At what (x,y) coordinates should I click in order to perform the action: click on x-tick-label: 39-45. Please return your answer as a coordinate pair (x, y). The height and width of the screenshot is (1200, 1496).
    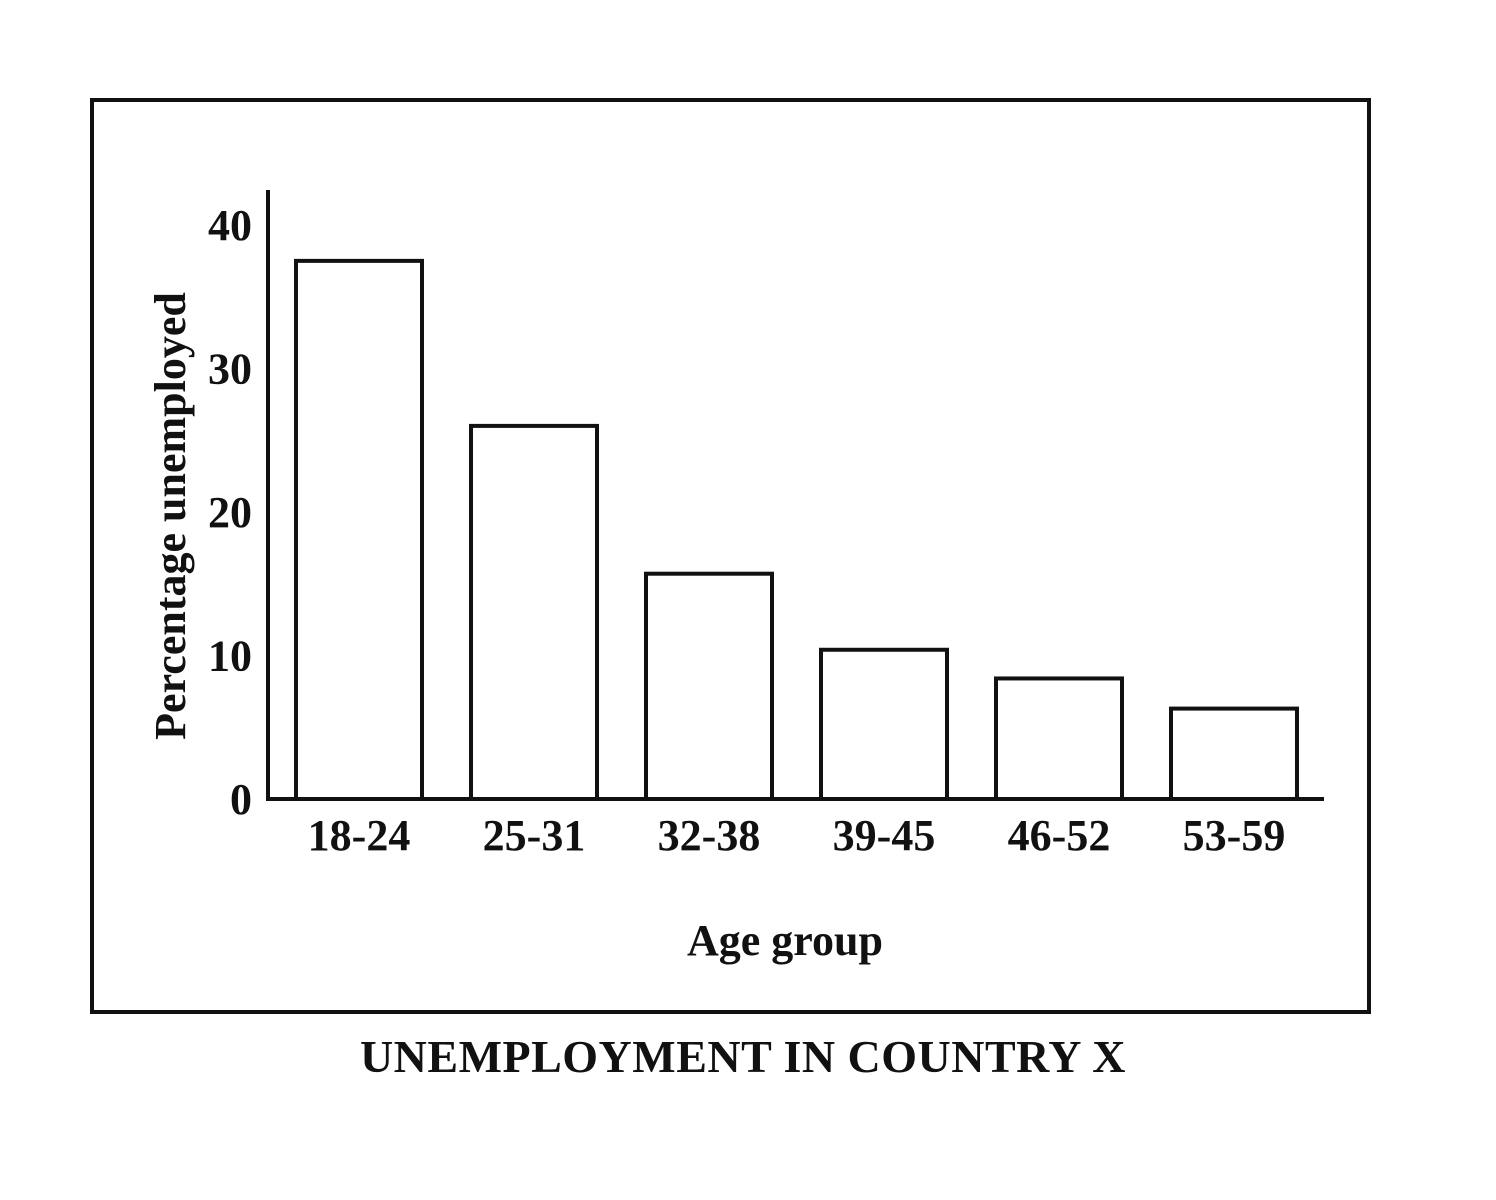
    Looking at the image, I should click on (884, 835).